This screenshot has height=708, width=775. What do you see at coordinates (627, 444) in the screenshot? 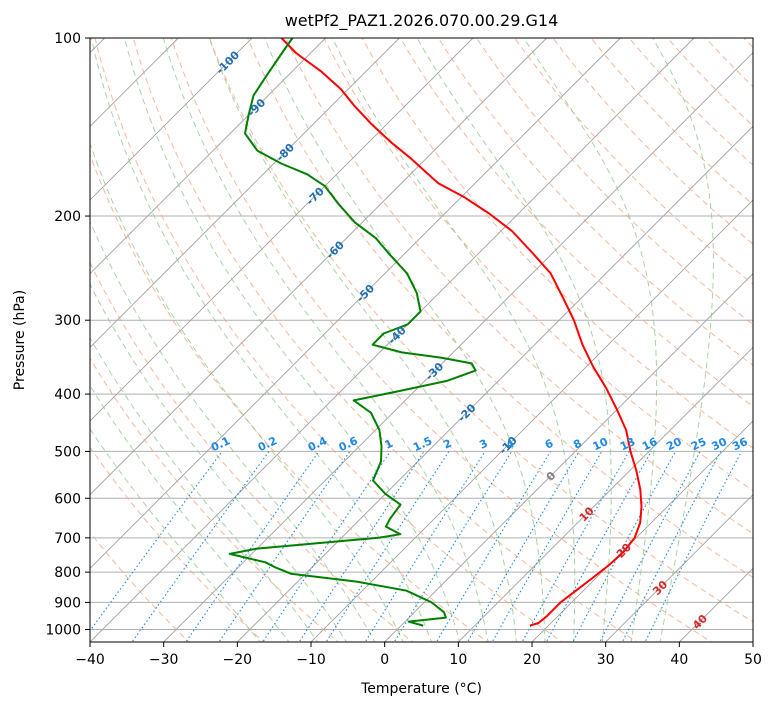
I see `mixing-ratio-label: 13` at bounding box center [627, 444].